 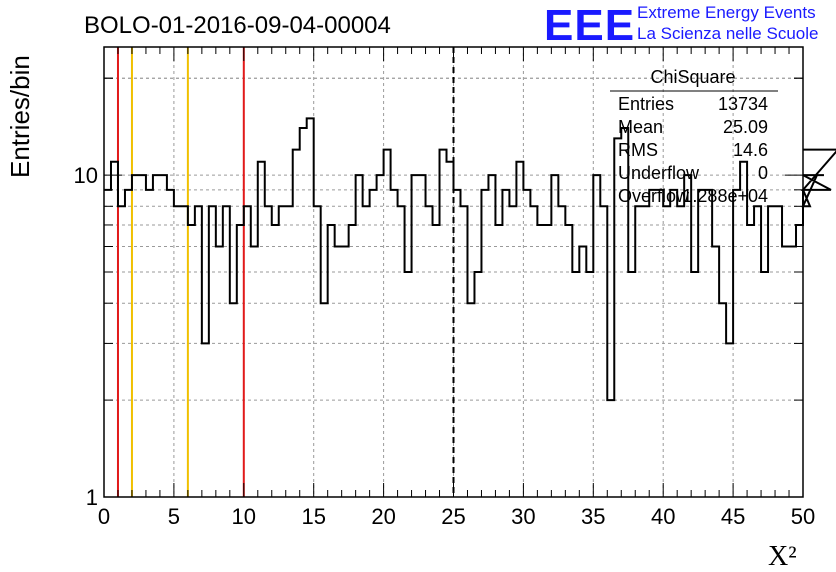 I want to click on y-axis-label: Entries/bin, so click(x=20, y=116).